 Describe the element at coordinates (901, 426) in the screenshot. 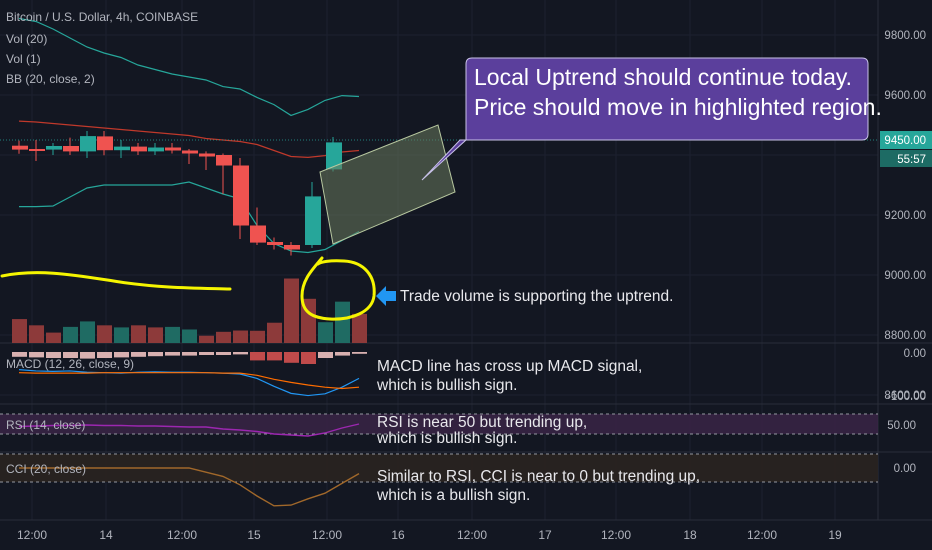

I see `rsi-tick-label: 50.00` at that location.